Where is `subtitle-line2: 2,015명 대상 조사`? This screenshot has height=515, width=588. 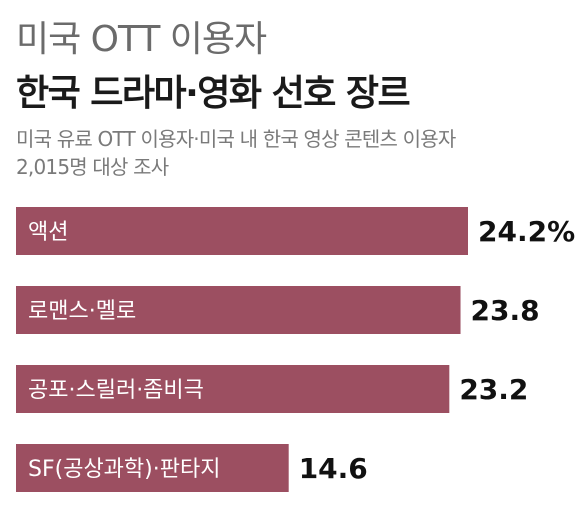
subtitle-line2: 2,015명 대상 조사 is located at coordinates (92, 167).